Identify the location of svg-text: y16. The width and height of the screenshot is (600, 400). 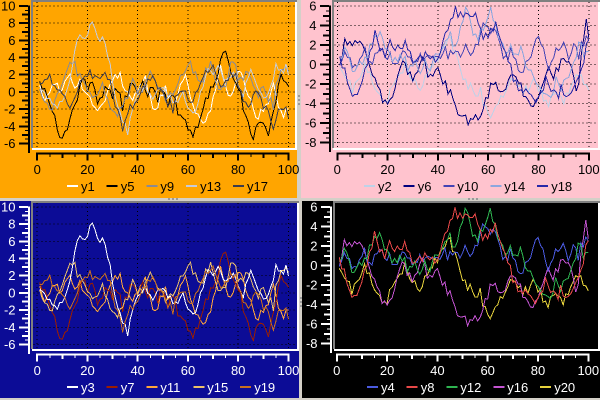
(517, 387).